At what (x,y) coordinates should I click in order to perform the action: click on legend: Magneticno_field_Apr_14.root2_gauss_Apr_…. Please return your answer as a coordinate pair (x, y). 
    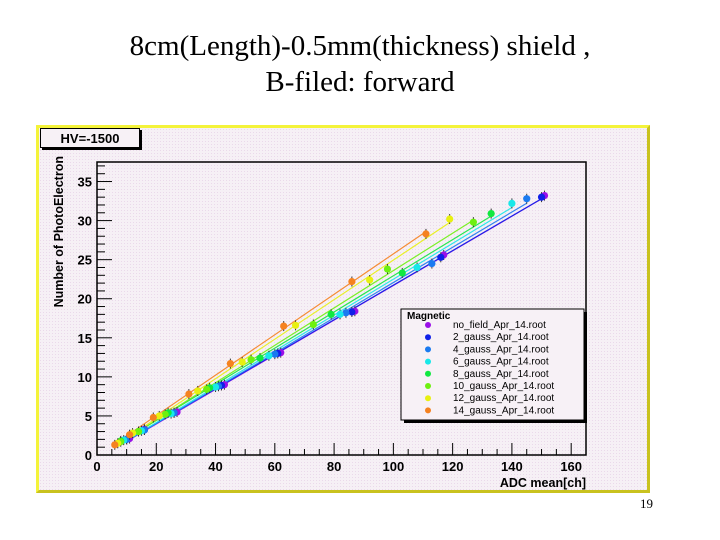
    Looking at the image, I should click on (493, 365).